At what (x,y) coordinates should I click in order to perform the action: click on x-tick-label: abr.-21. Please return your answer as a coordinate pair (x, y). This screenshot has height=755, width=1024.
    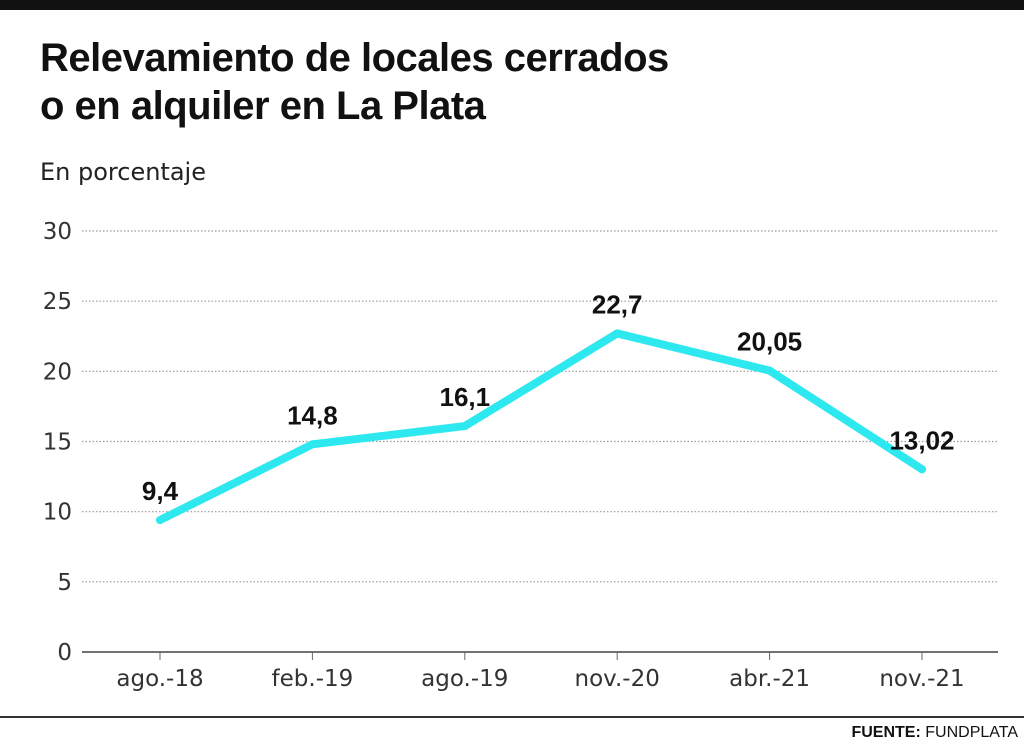
    Looking at the image, I should click on (769, 679).